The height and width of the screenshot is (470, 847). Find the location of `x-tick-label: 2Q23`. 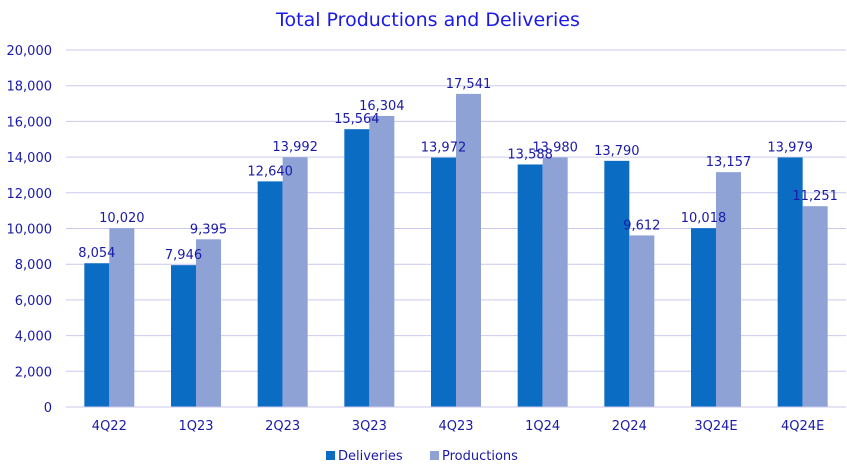

x-tick-label: 2Q23 is located at coordinates (282, 426).